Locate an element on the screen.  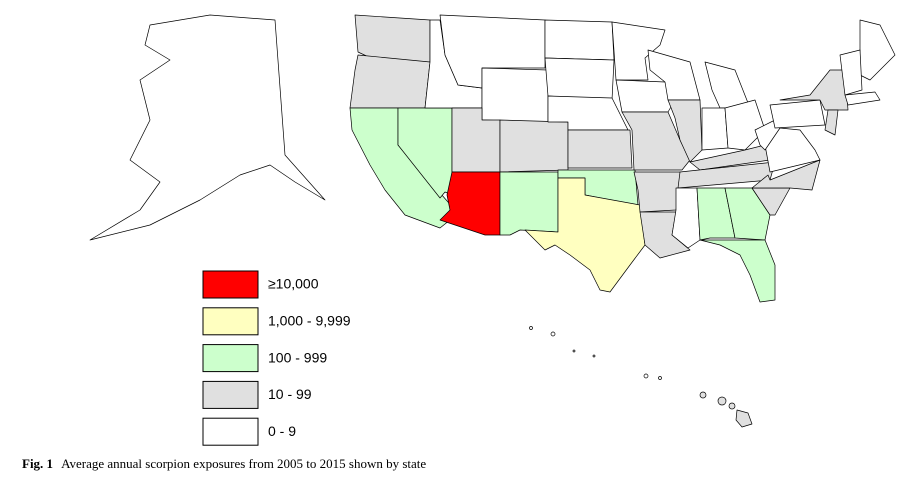
legend-label: 0 - 9 is located at coordinates (282, 431).